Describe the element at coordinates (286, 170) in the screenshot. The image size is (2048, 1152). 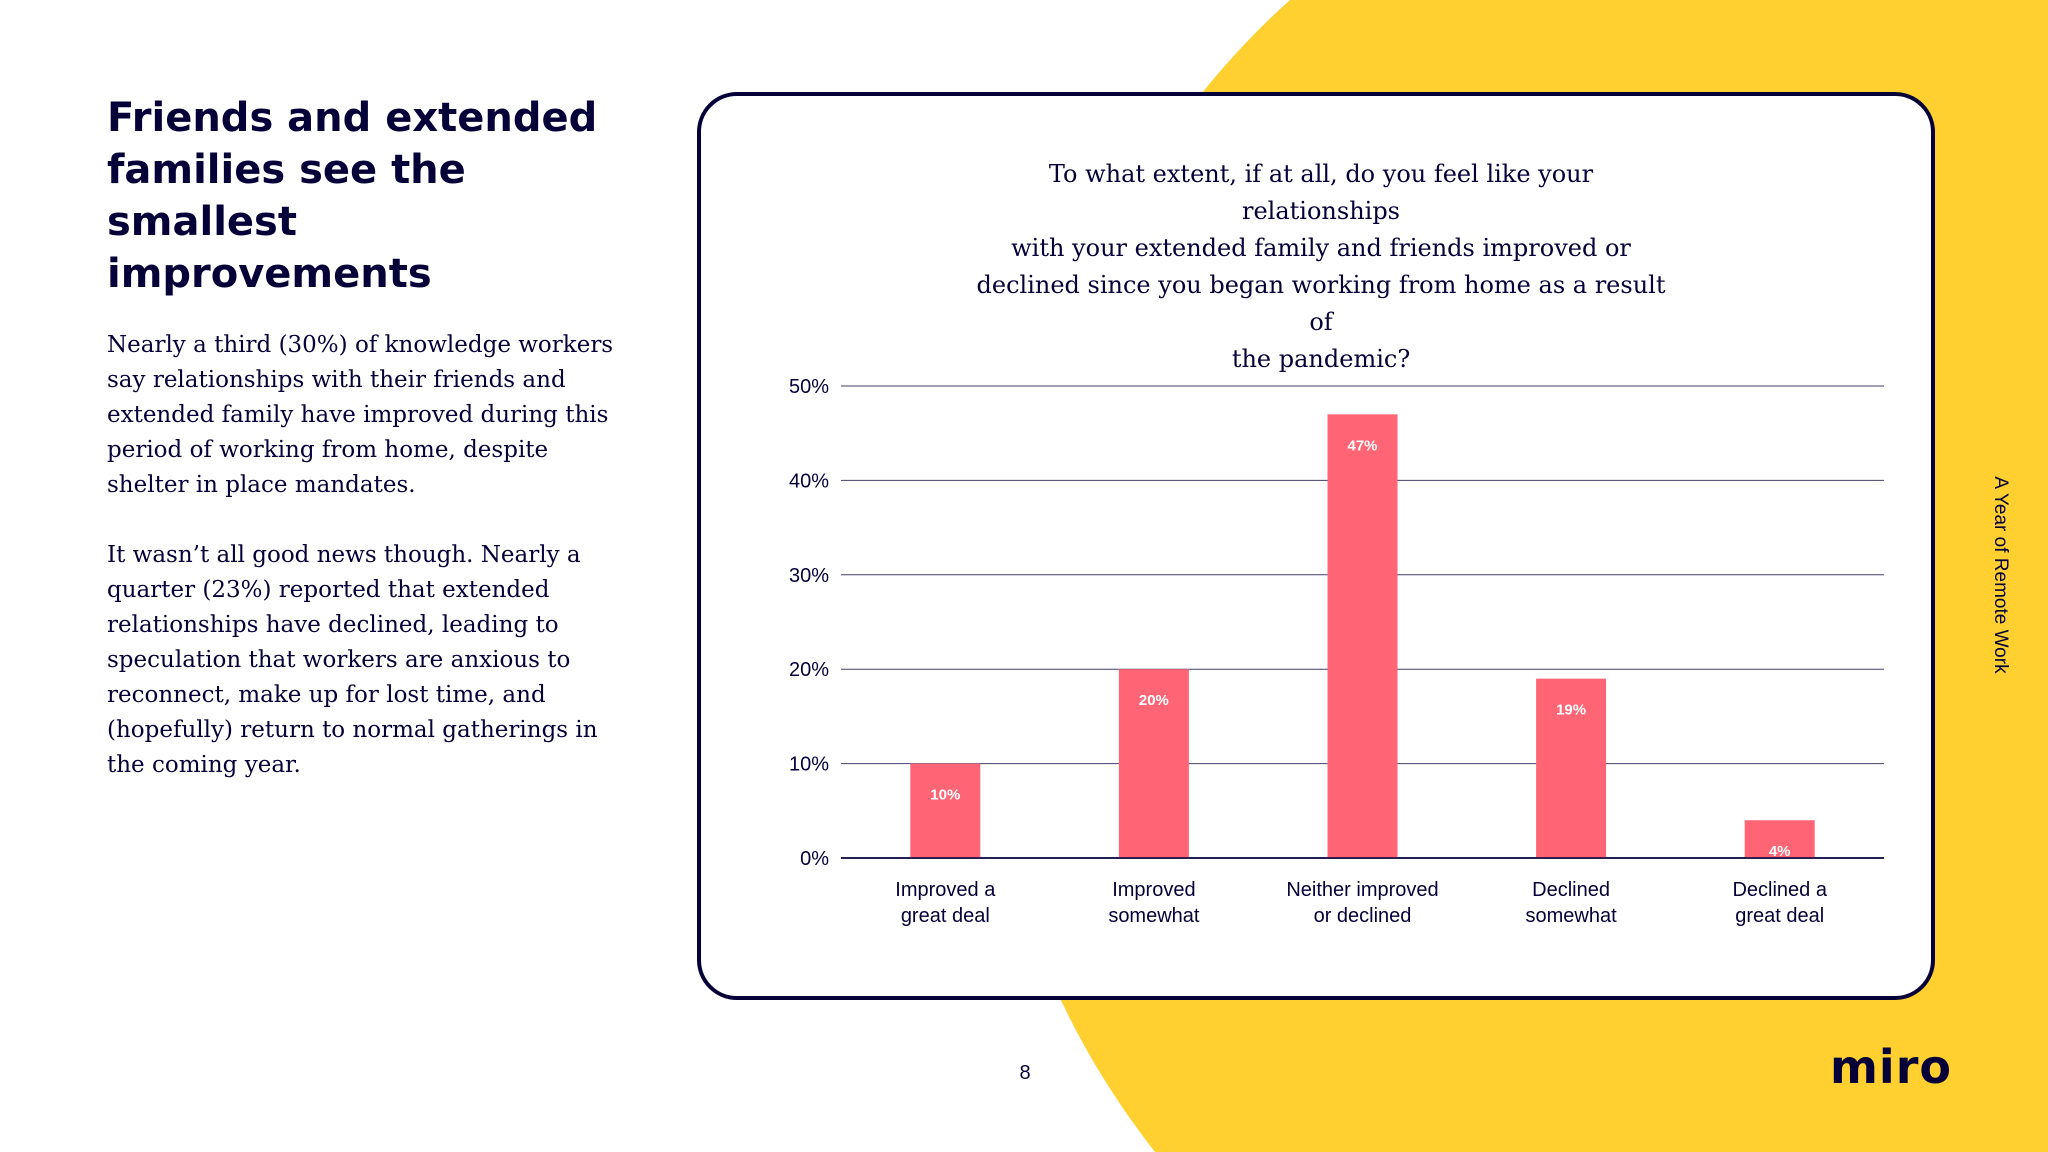
I see `heading-line: families see the` at that location.